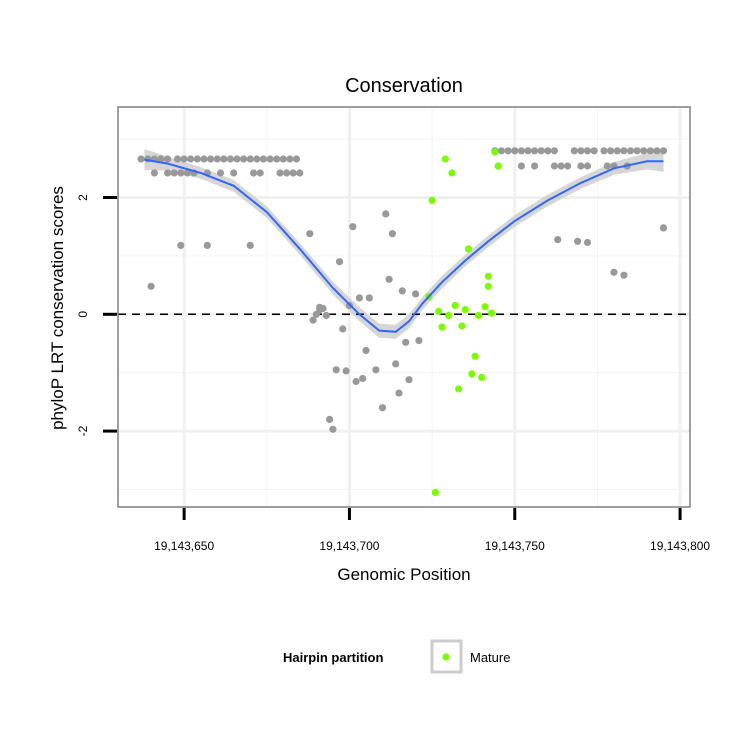 The height and width of the screenshot is (750, 750). I want to click on x-tick-label: 19,143,700, so click(349, 546).